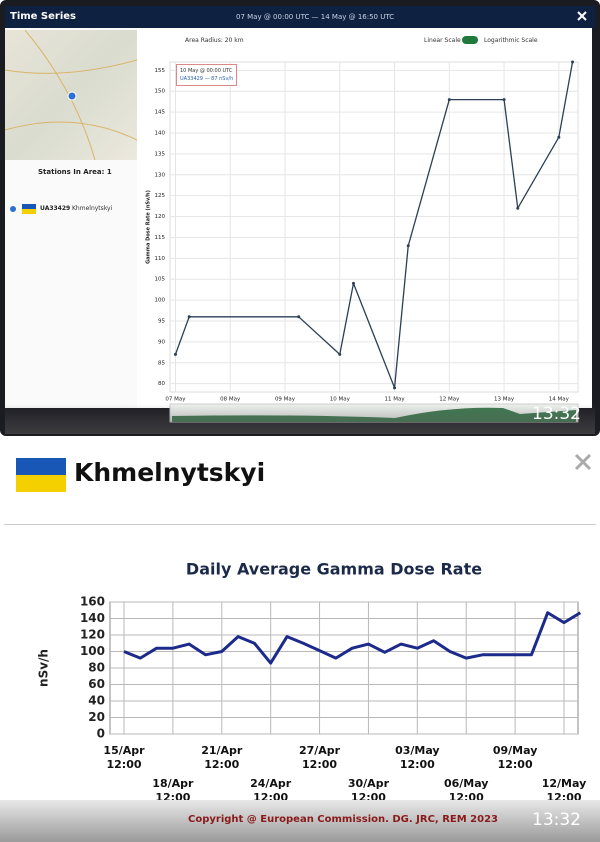  I want to click on y-tick-label: 95, so click(161, 321).